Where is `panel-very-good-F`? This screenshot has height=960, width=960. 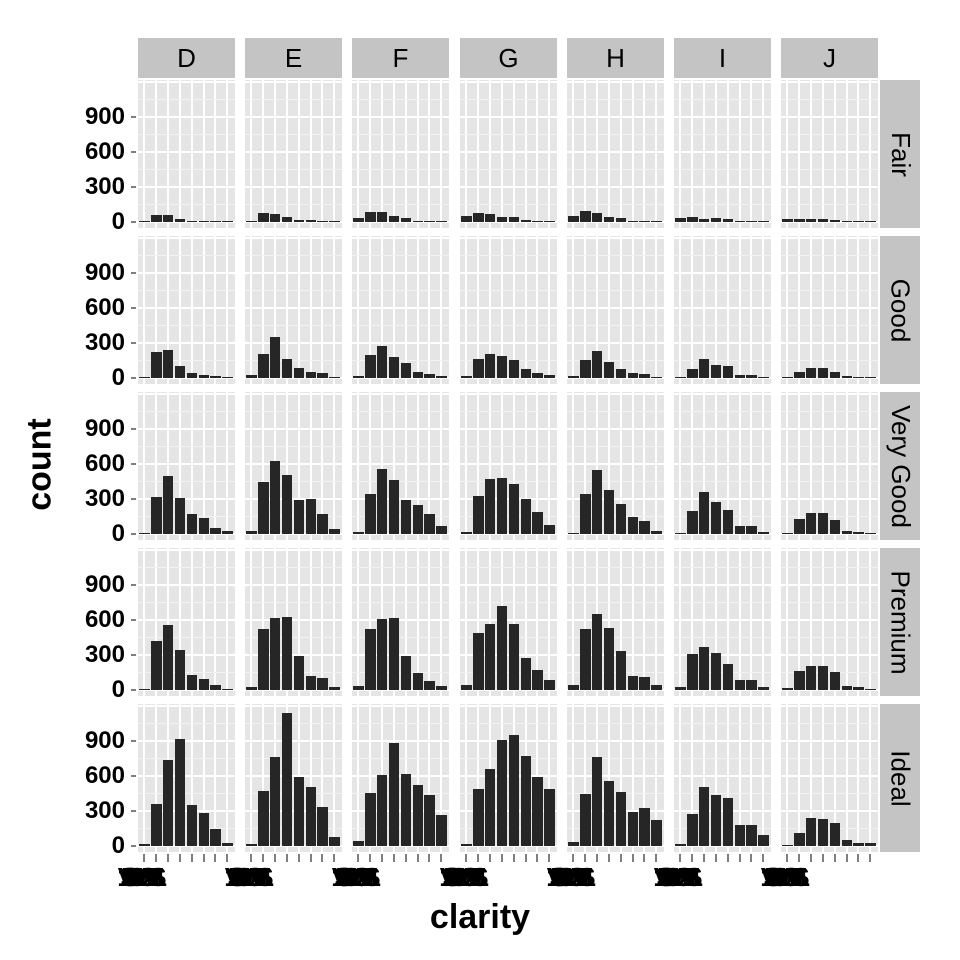
panel-very-good-F is located at coordinates (400, 466).